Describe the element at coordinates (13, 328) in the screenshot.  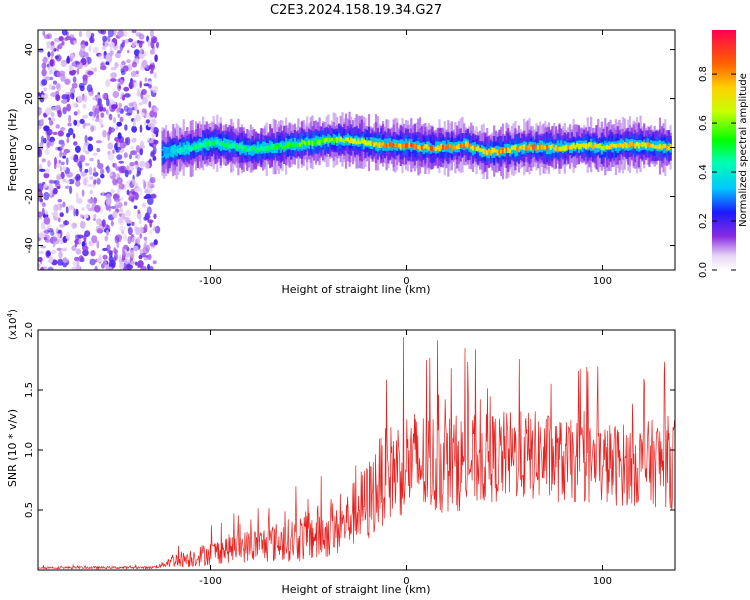
I see `snr-scale-prefix: (x10` at that location.